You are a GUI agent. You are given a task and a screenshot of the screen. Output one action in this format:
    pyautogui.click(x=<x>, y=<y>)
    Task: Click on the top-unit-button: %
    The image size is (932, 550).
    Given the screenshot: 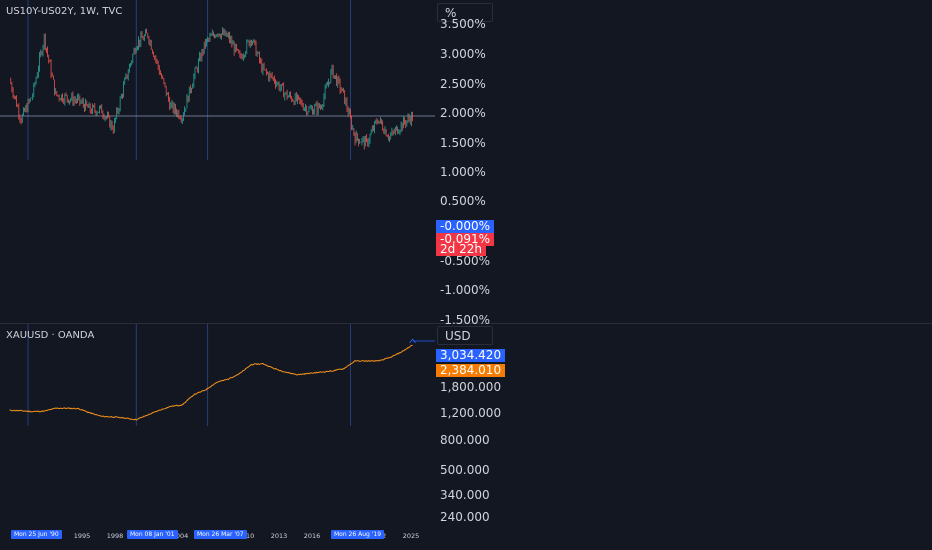 What is the action you would take?
    pyautogui.click(x=465, y=12)
    